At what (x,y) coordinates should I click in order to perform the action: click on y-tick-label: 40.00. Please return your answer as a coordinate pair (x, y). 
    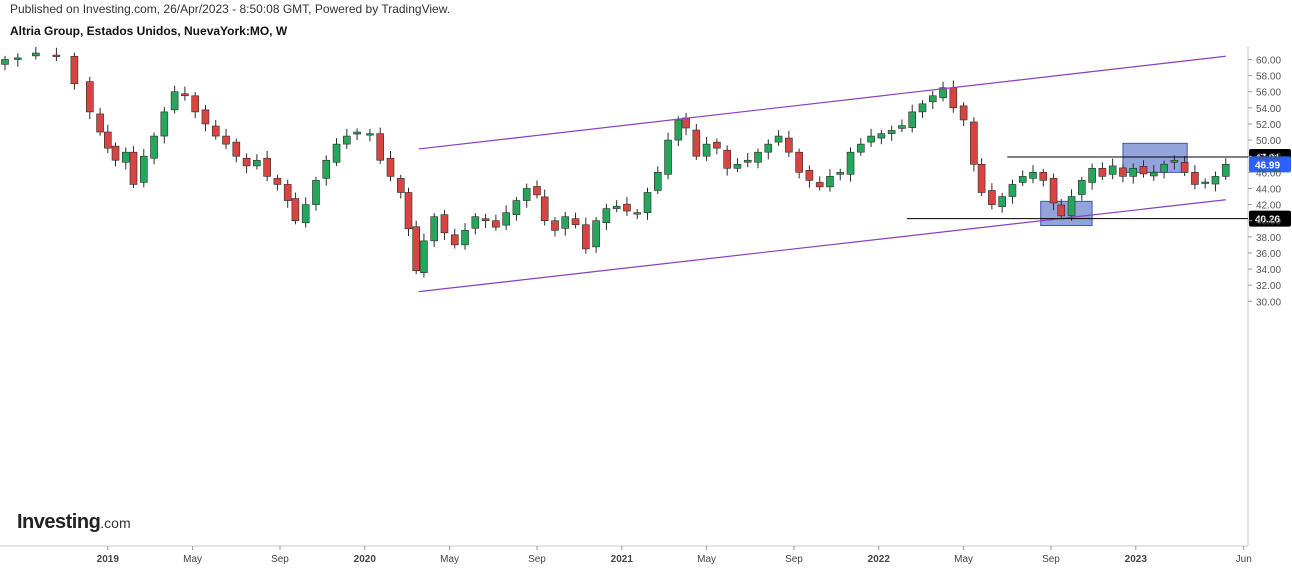
    Looking at the image, I should click on (1268, 222).